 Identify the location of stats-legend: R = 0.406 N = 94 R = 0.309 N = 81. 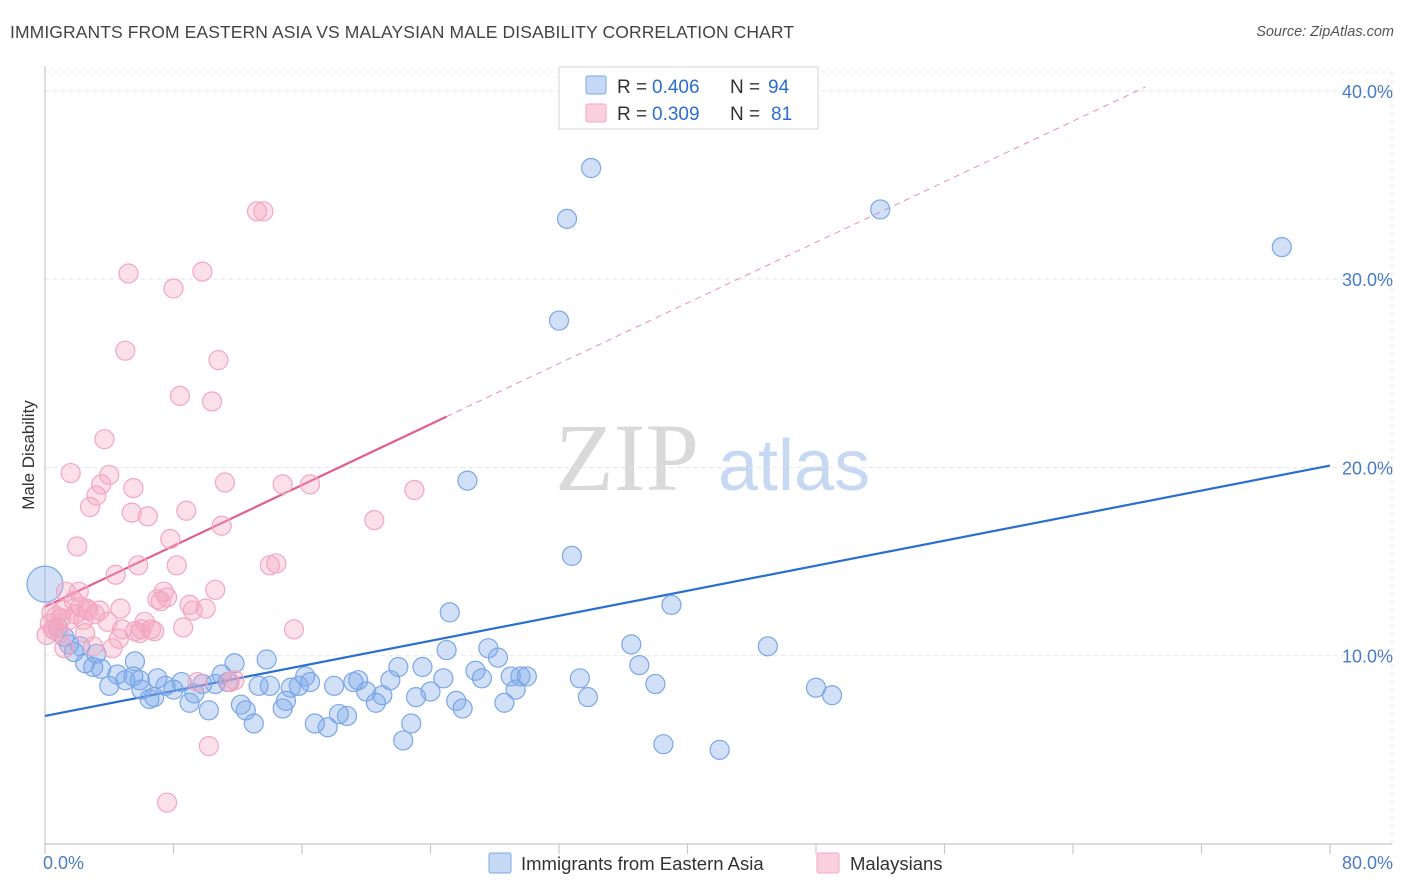
(688, 98).